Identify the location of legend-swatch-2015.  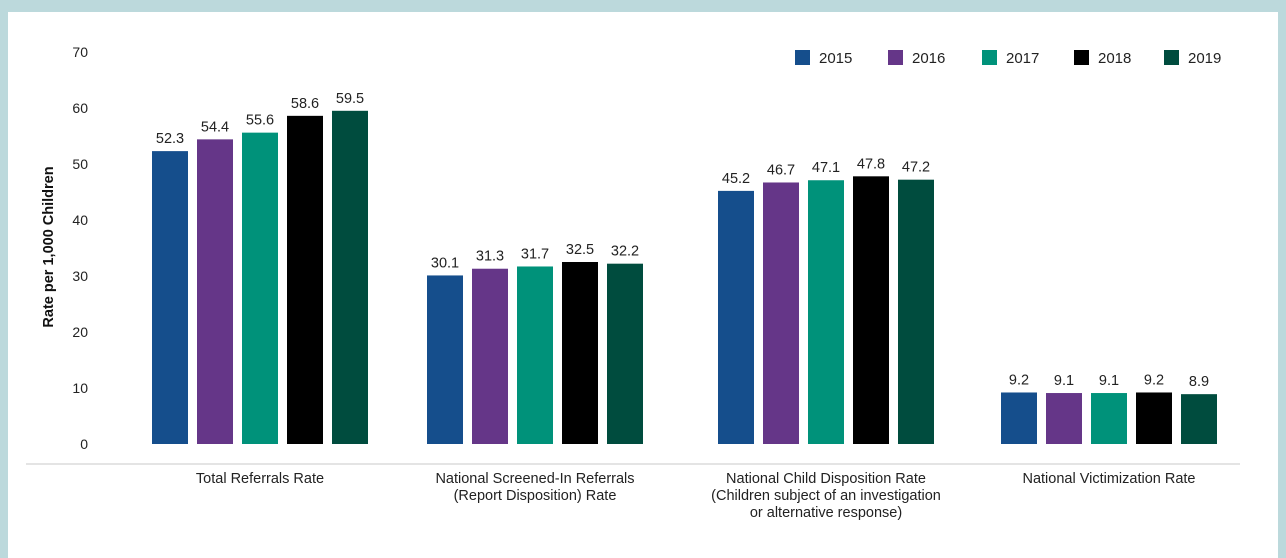
(802, 57).